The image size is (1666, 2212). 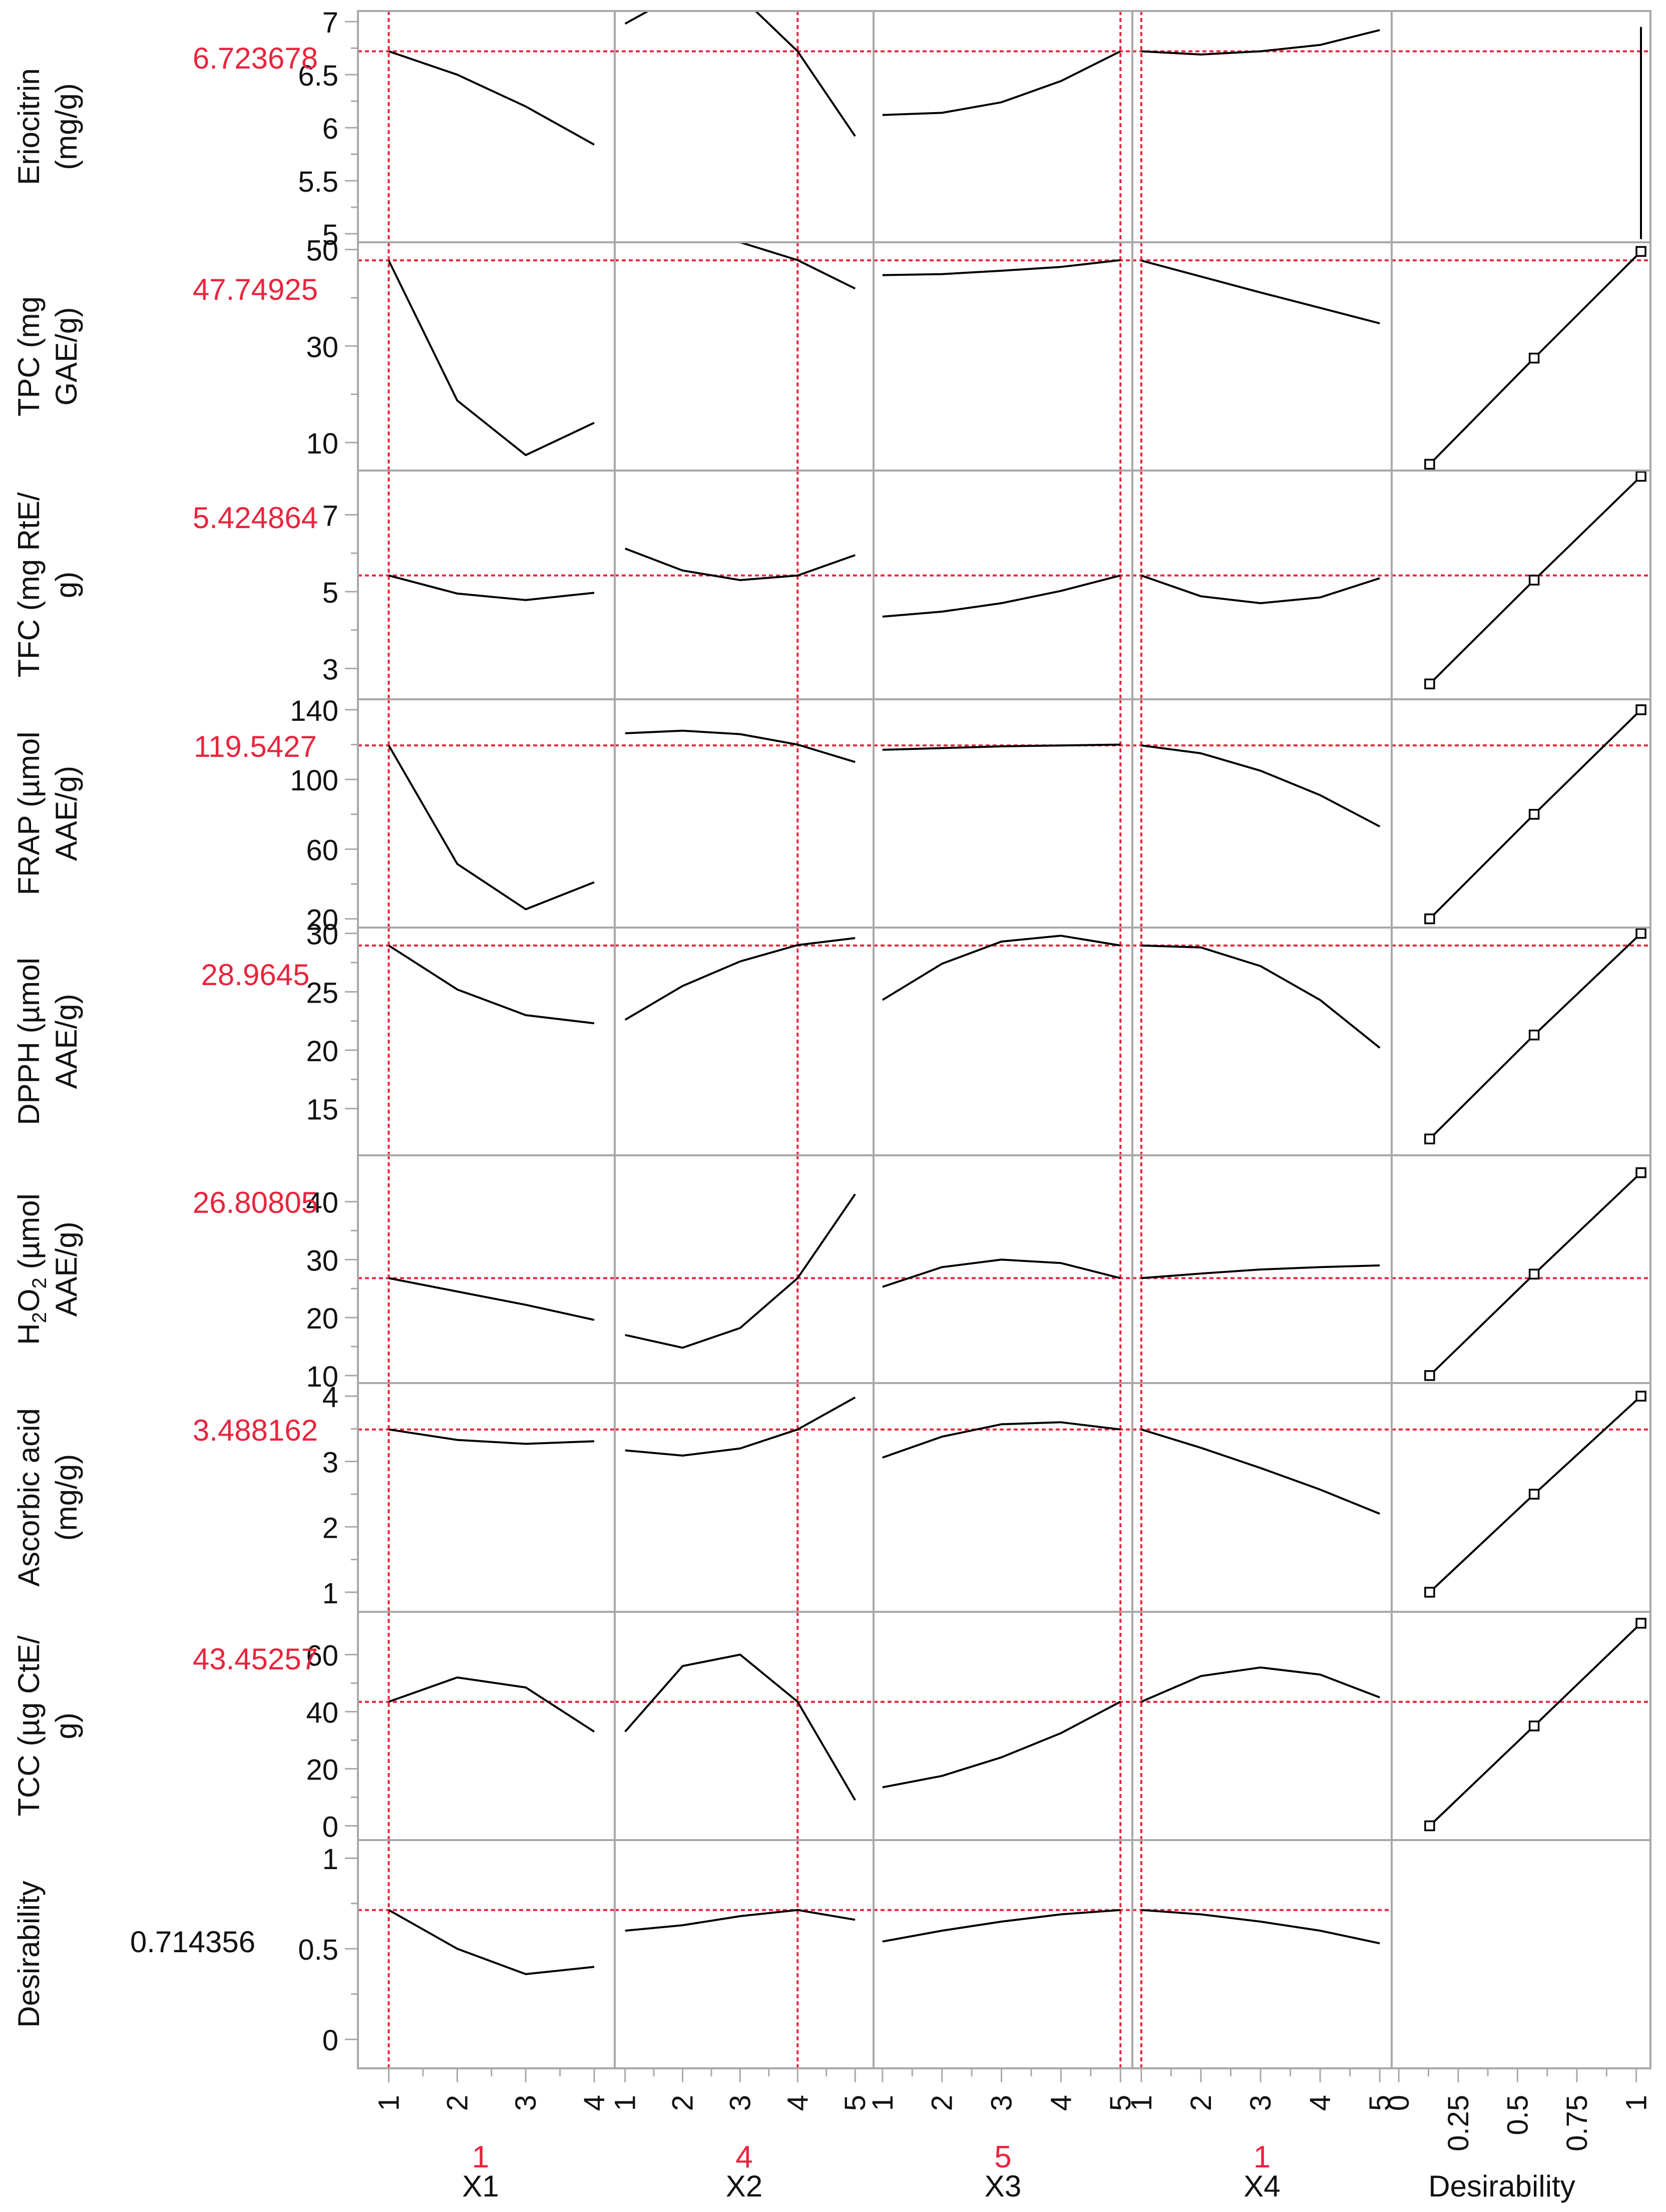 I want to click on y-tick-label: 10, so click(x=322, y=444).